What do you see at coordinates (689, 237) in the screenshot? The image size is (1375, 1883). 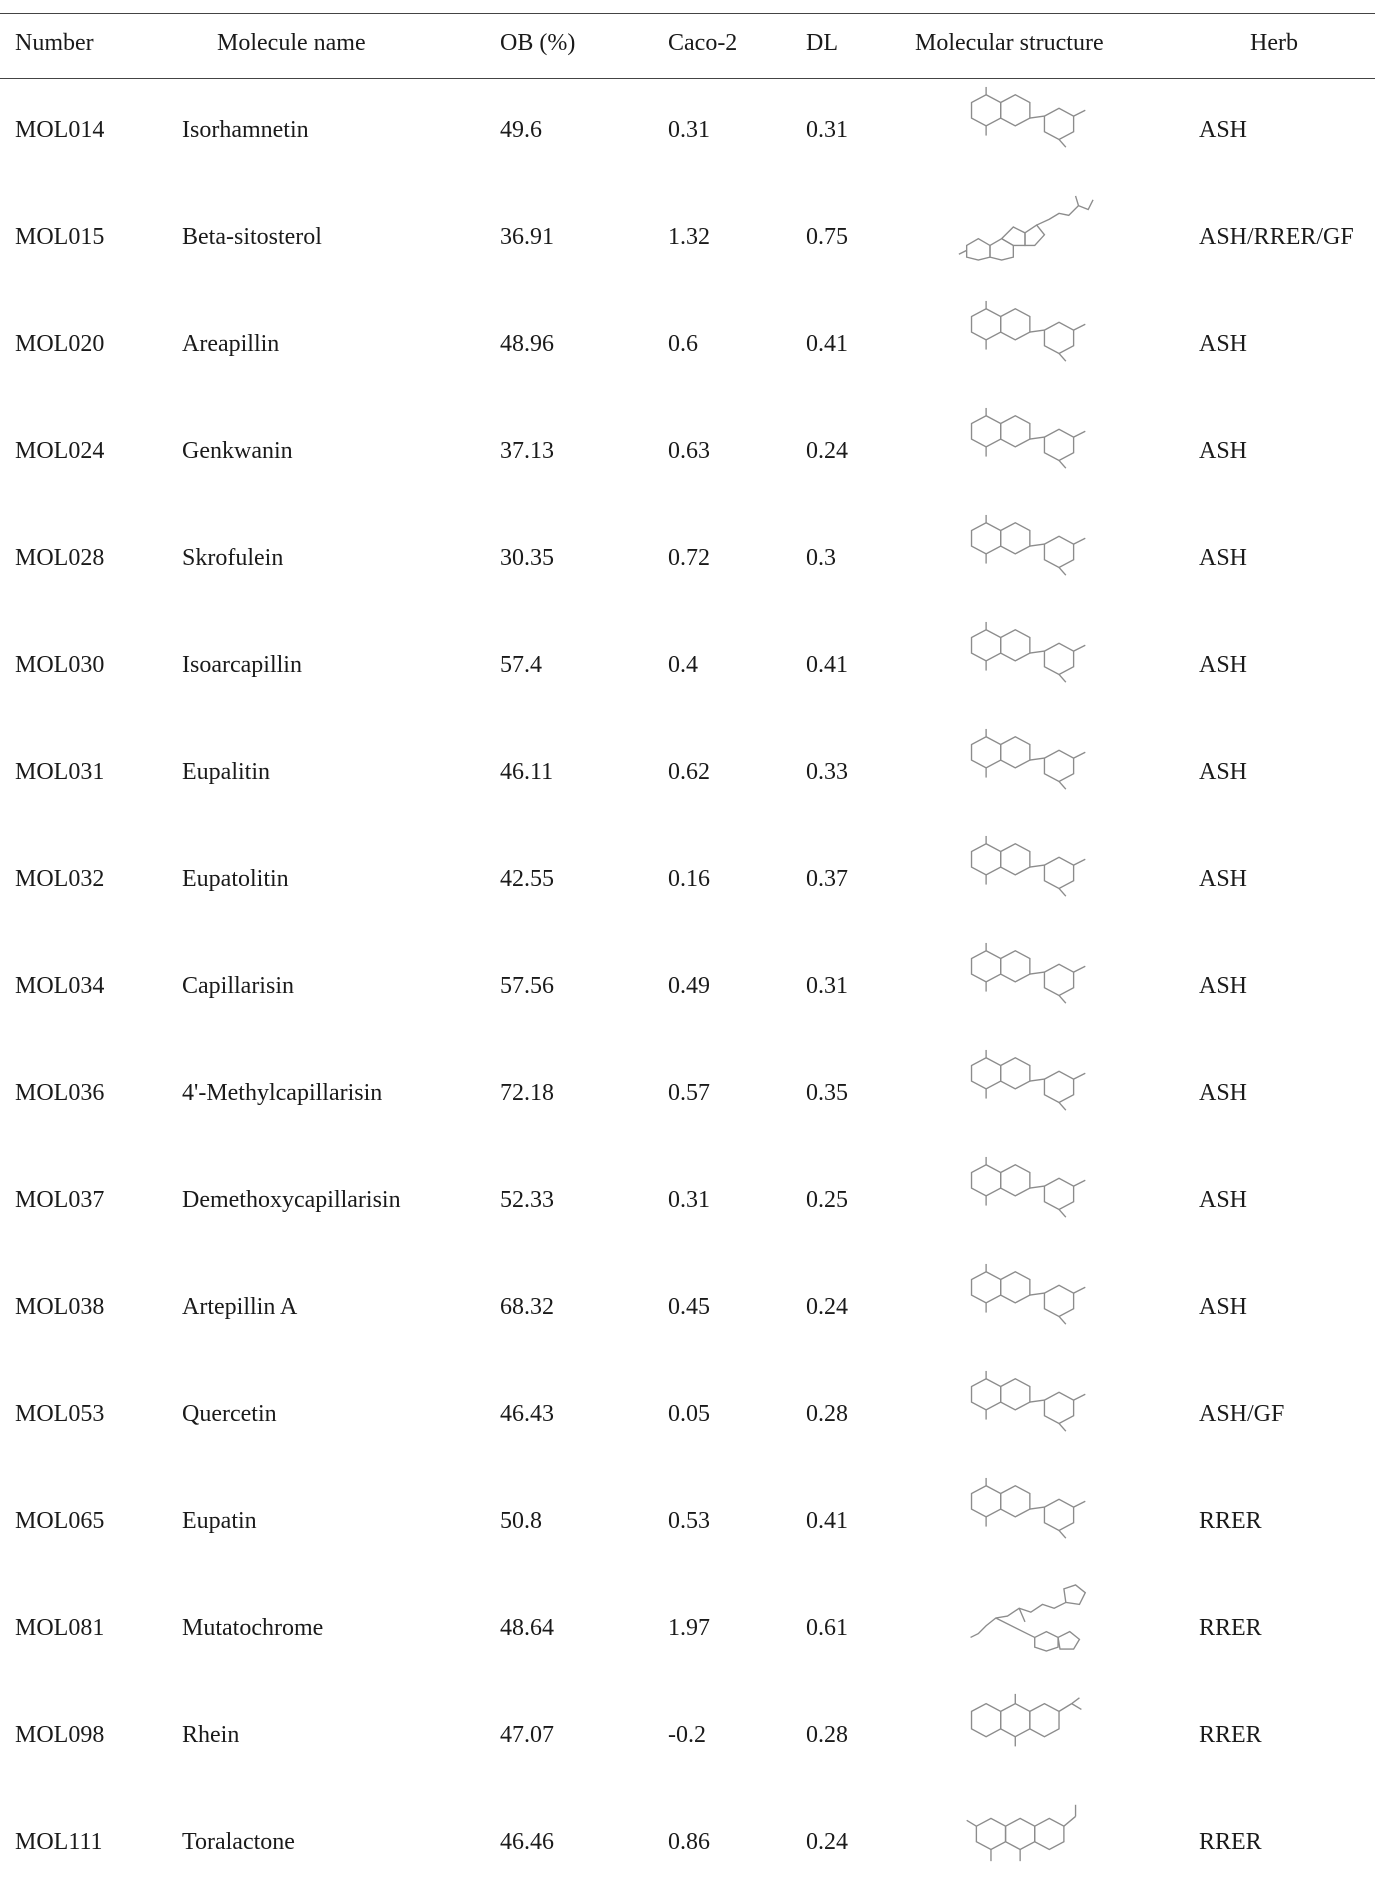 I see `cell-caco2: 1.32` at bounding box center [689, 237].